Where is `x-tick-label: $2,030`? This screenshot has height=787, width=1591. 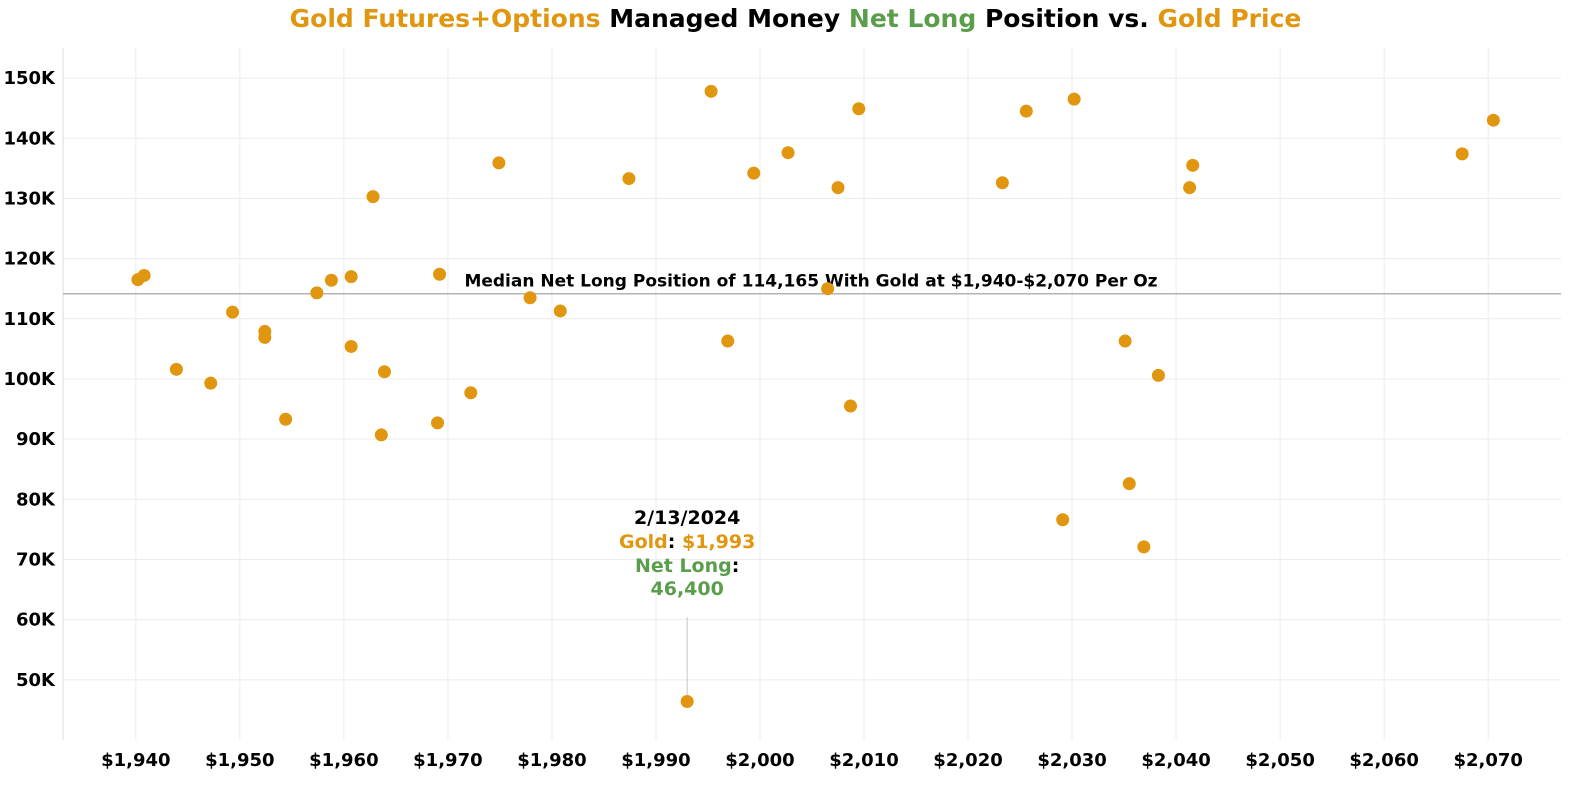 x-tick-label: $2,030 is located at coordinates (1071, 760).